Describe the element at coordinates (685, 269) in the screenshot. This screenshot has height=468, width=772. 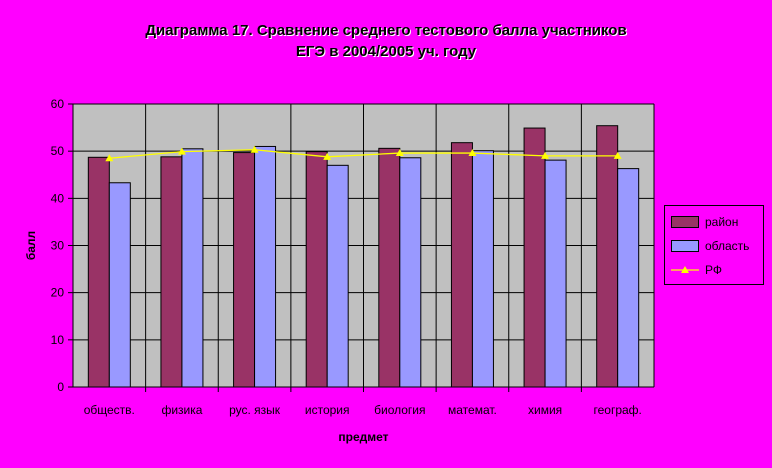
I see `legend-swatch-rf` at that location.